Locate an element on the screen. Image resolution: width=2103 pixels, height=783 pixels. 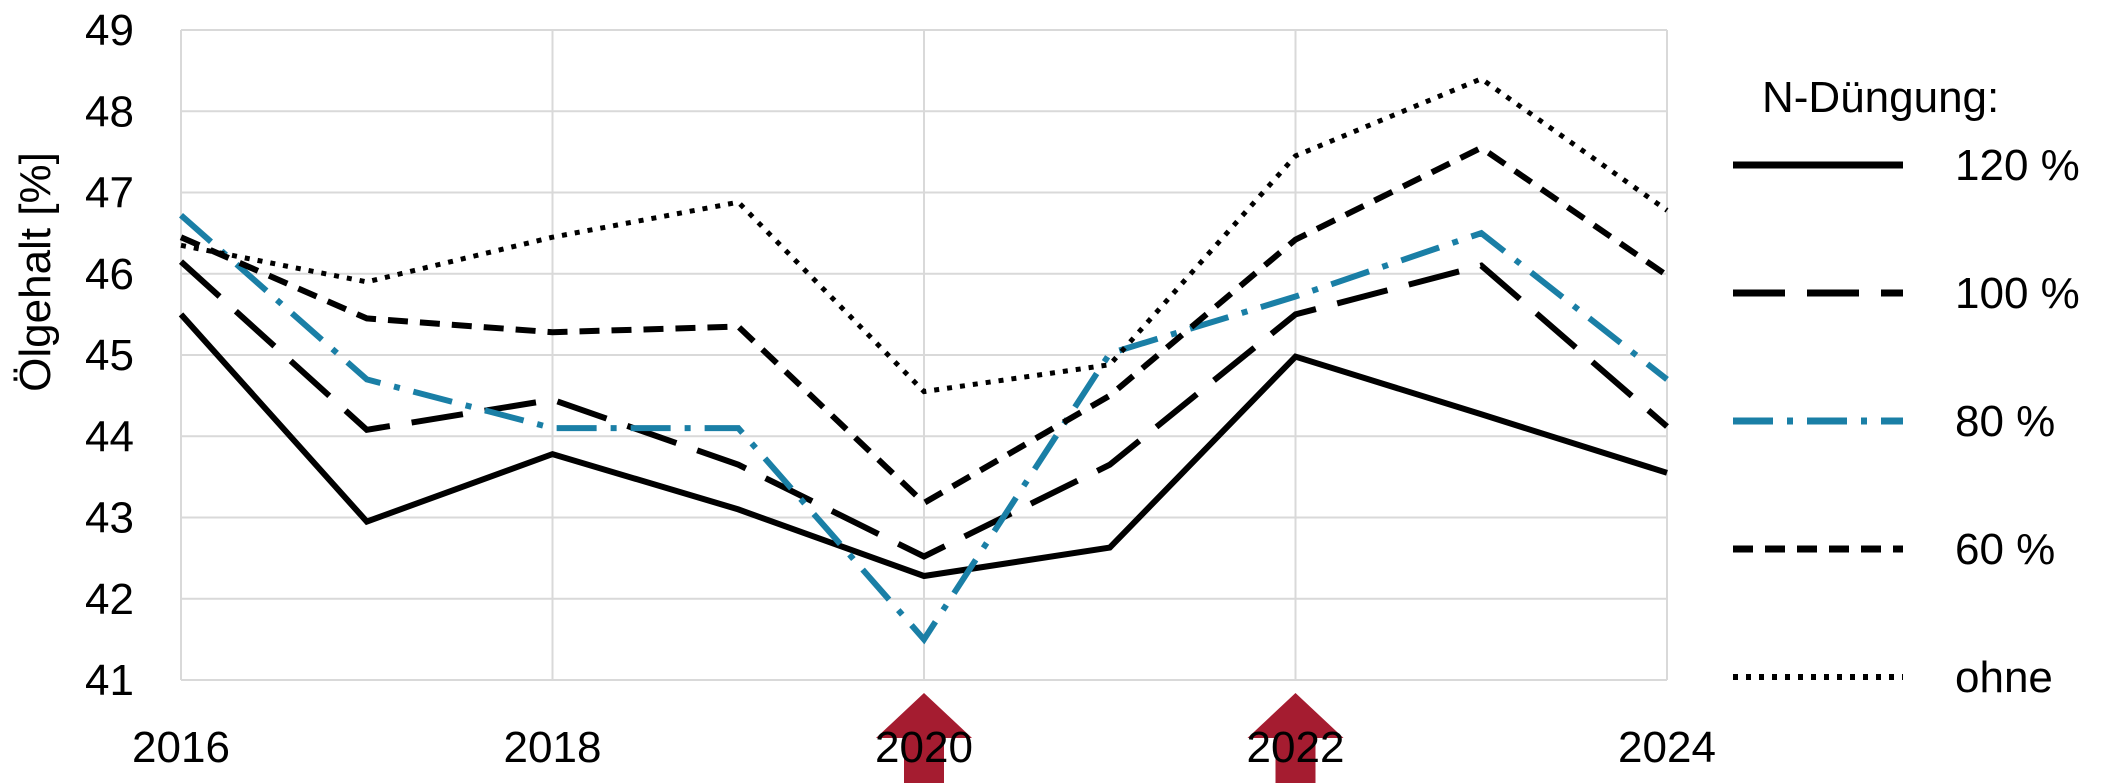
legend-label-3: 80 % is located at coordinates (2005, 421).